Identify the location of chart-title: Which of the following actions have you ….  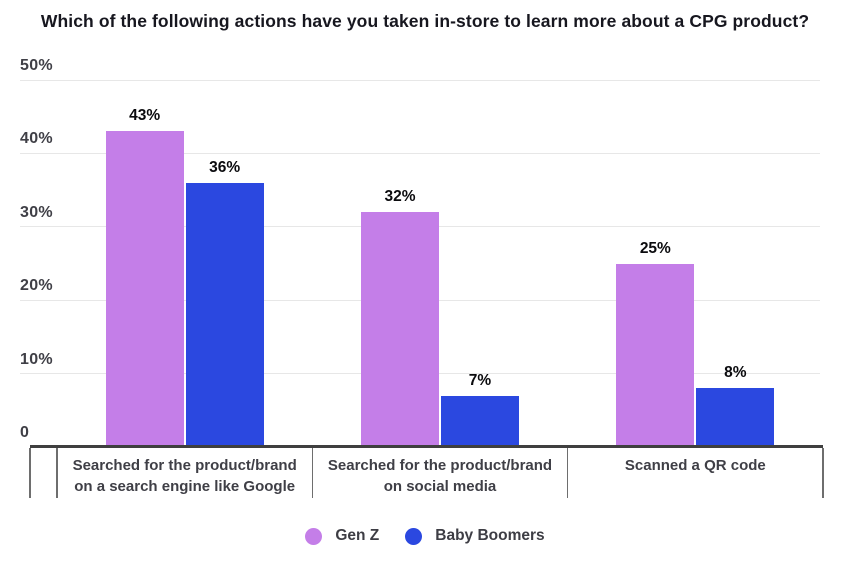
(425, 21).